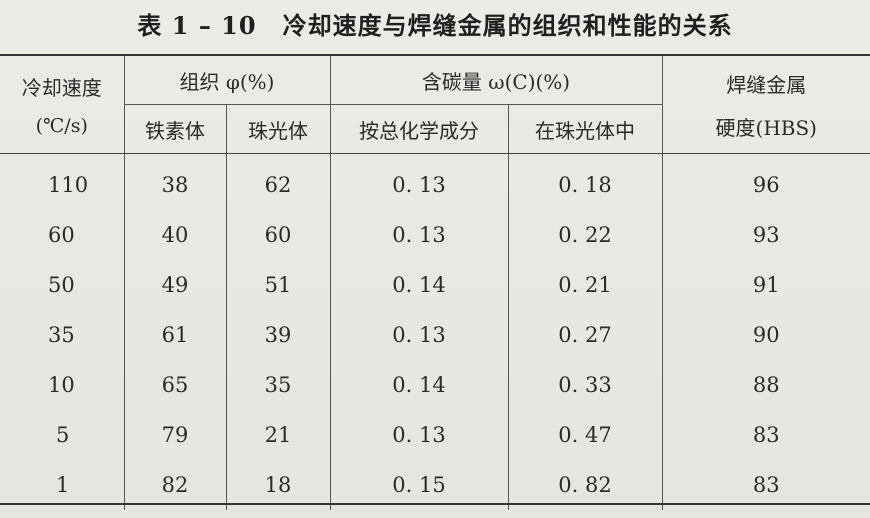  I want to click on cell-pearlite: 35, so click(278, 385).